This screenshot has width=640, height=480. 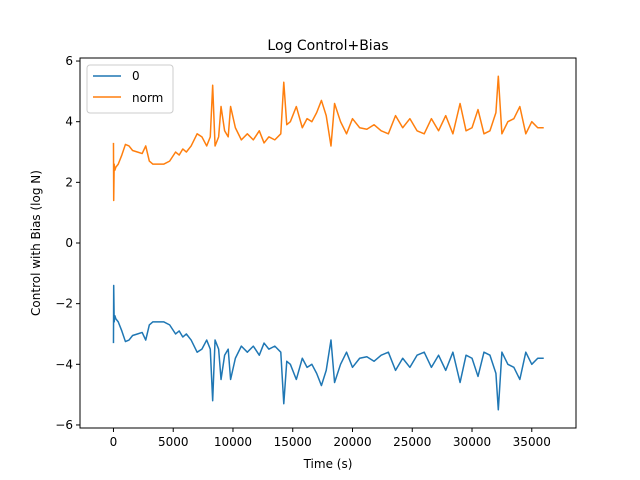 I want to click on y-ticks: −6 −4 −2 0 2 4 6, so click(x=67, y=243).